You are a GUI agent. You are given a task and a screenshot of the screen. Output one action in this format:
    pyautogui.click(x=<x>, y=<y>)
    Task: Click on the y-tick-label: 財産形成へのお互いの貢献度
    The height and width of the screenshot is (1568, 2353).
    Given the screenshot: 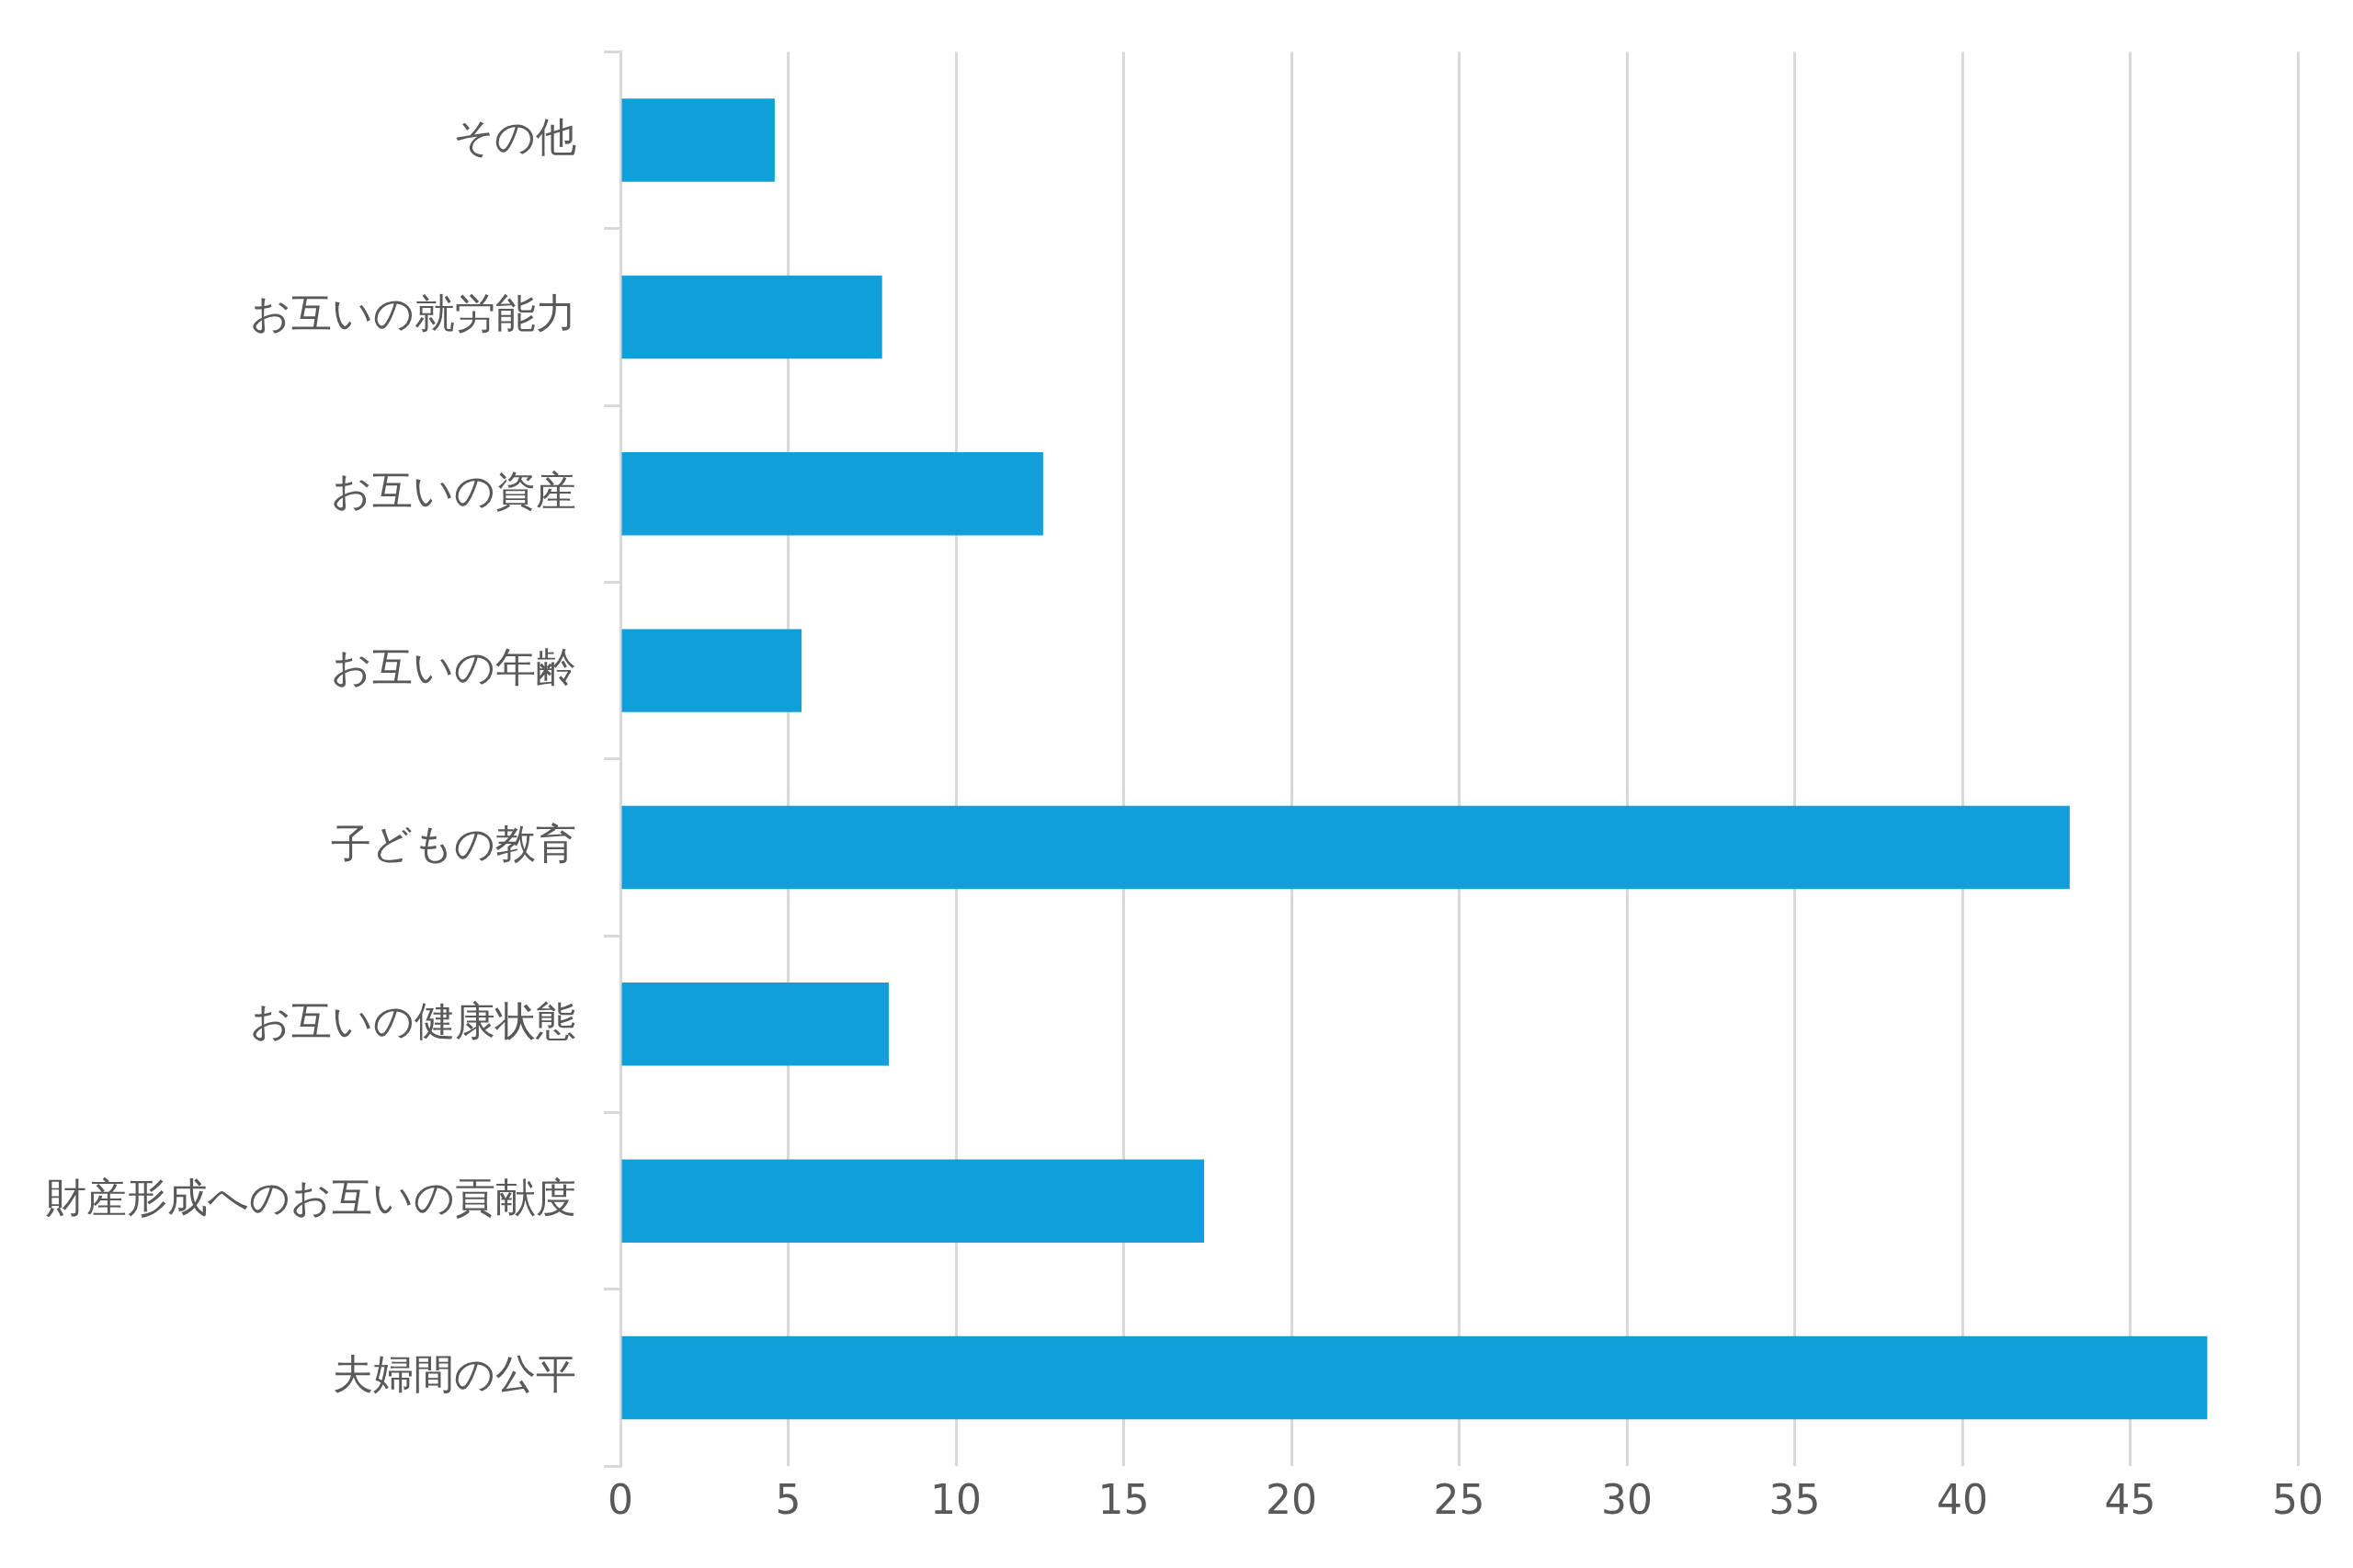 What is the action you would take?
    pyautogui.click(x=311, y=1197)
    